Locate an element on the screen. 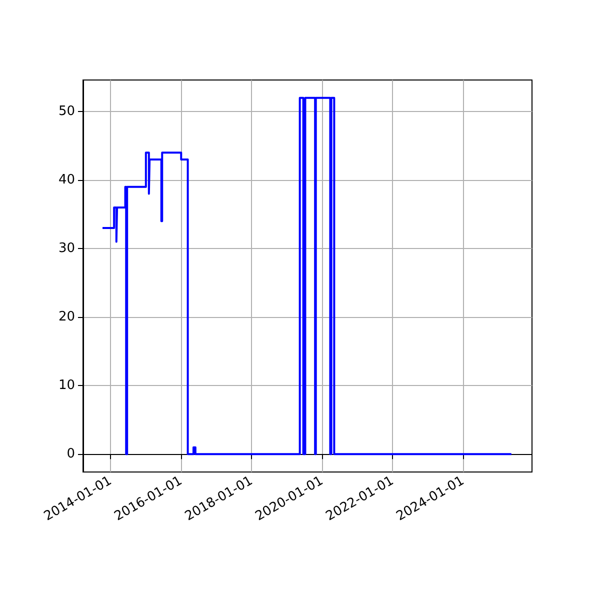 This screenshot has height=600, width=600. y-tick-label: 50 is located at coordinates (66, 112).